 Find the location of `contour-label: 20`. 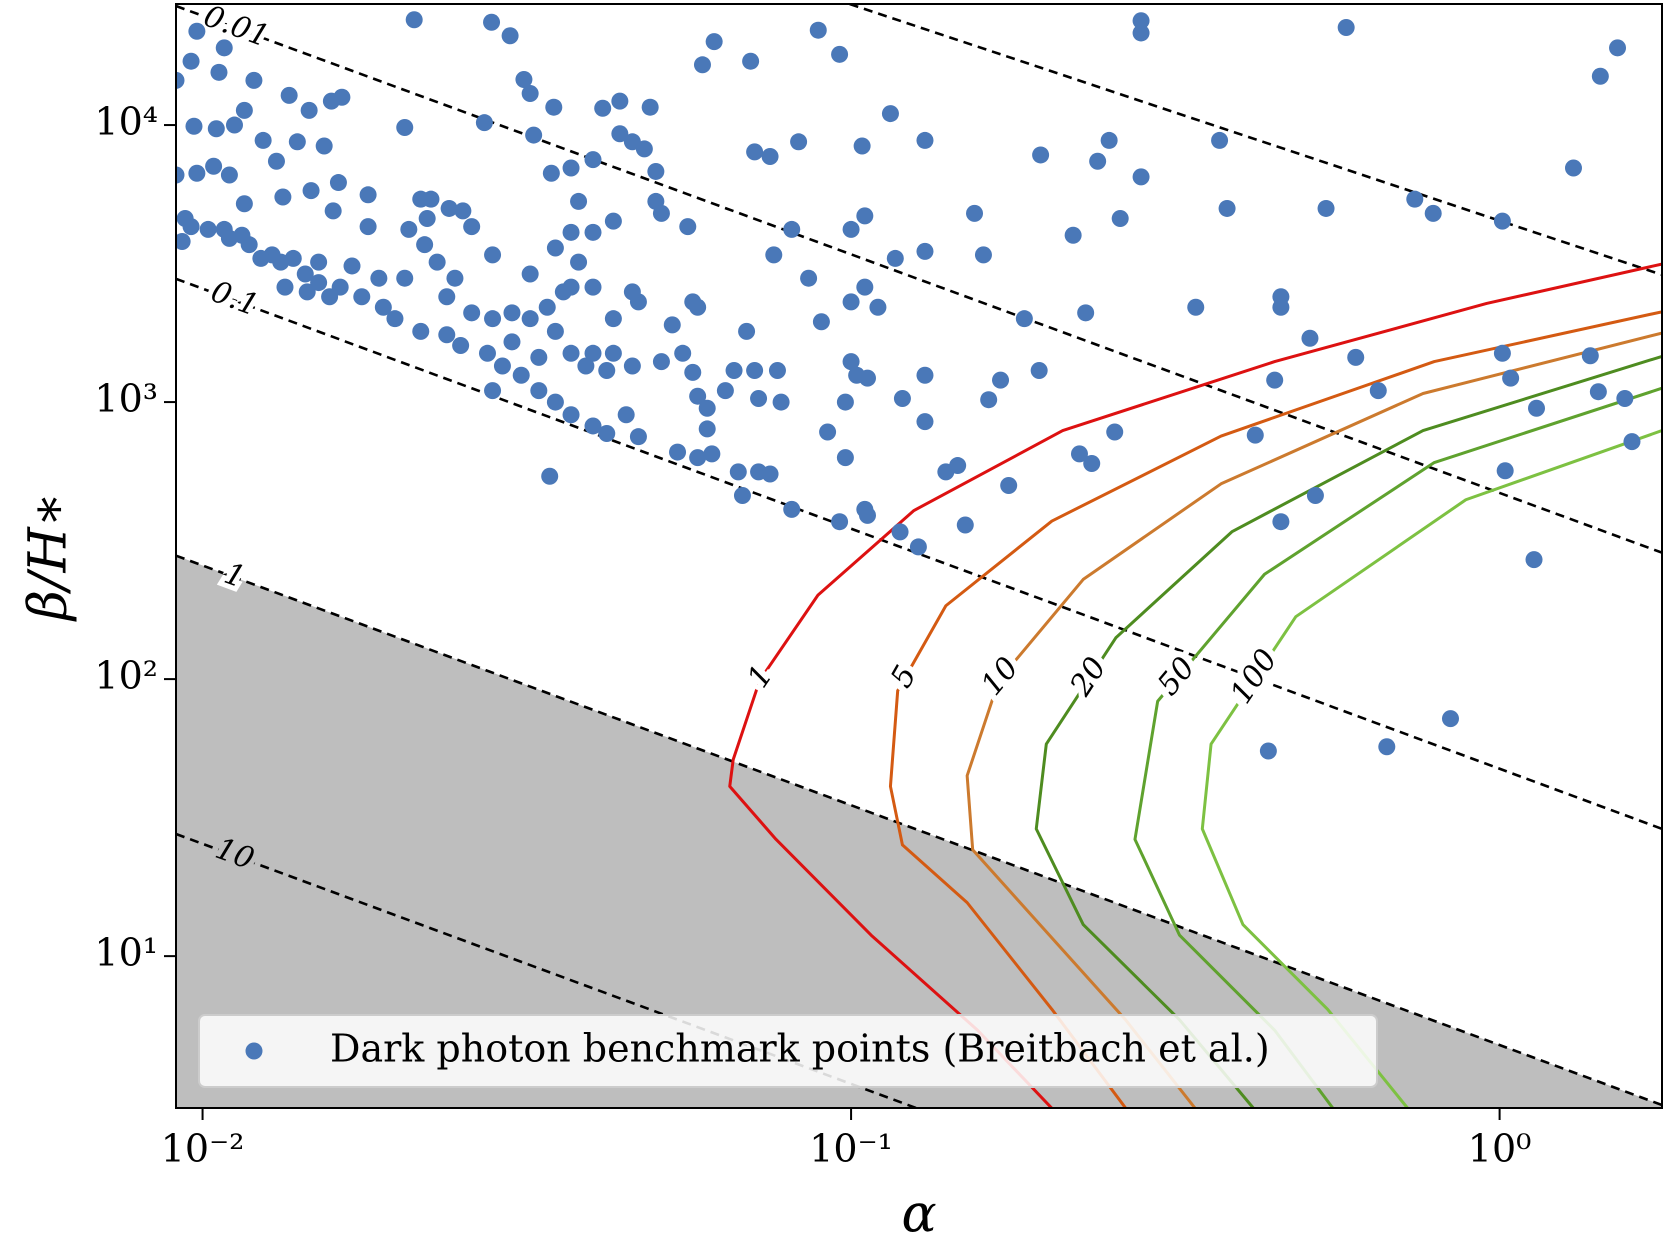

contour-label: 20 is located at coordinates (1088, 677).